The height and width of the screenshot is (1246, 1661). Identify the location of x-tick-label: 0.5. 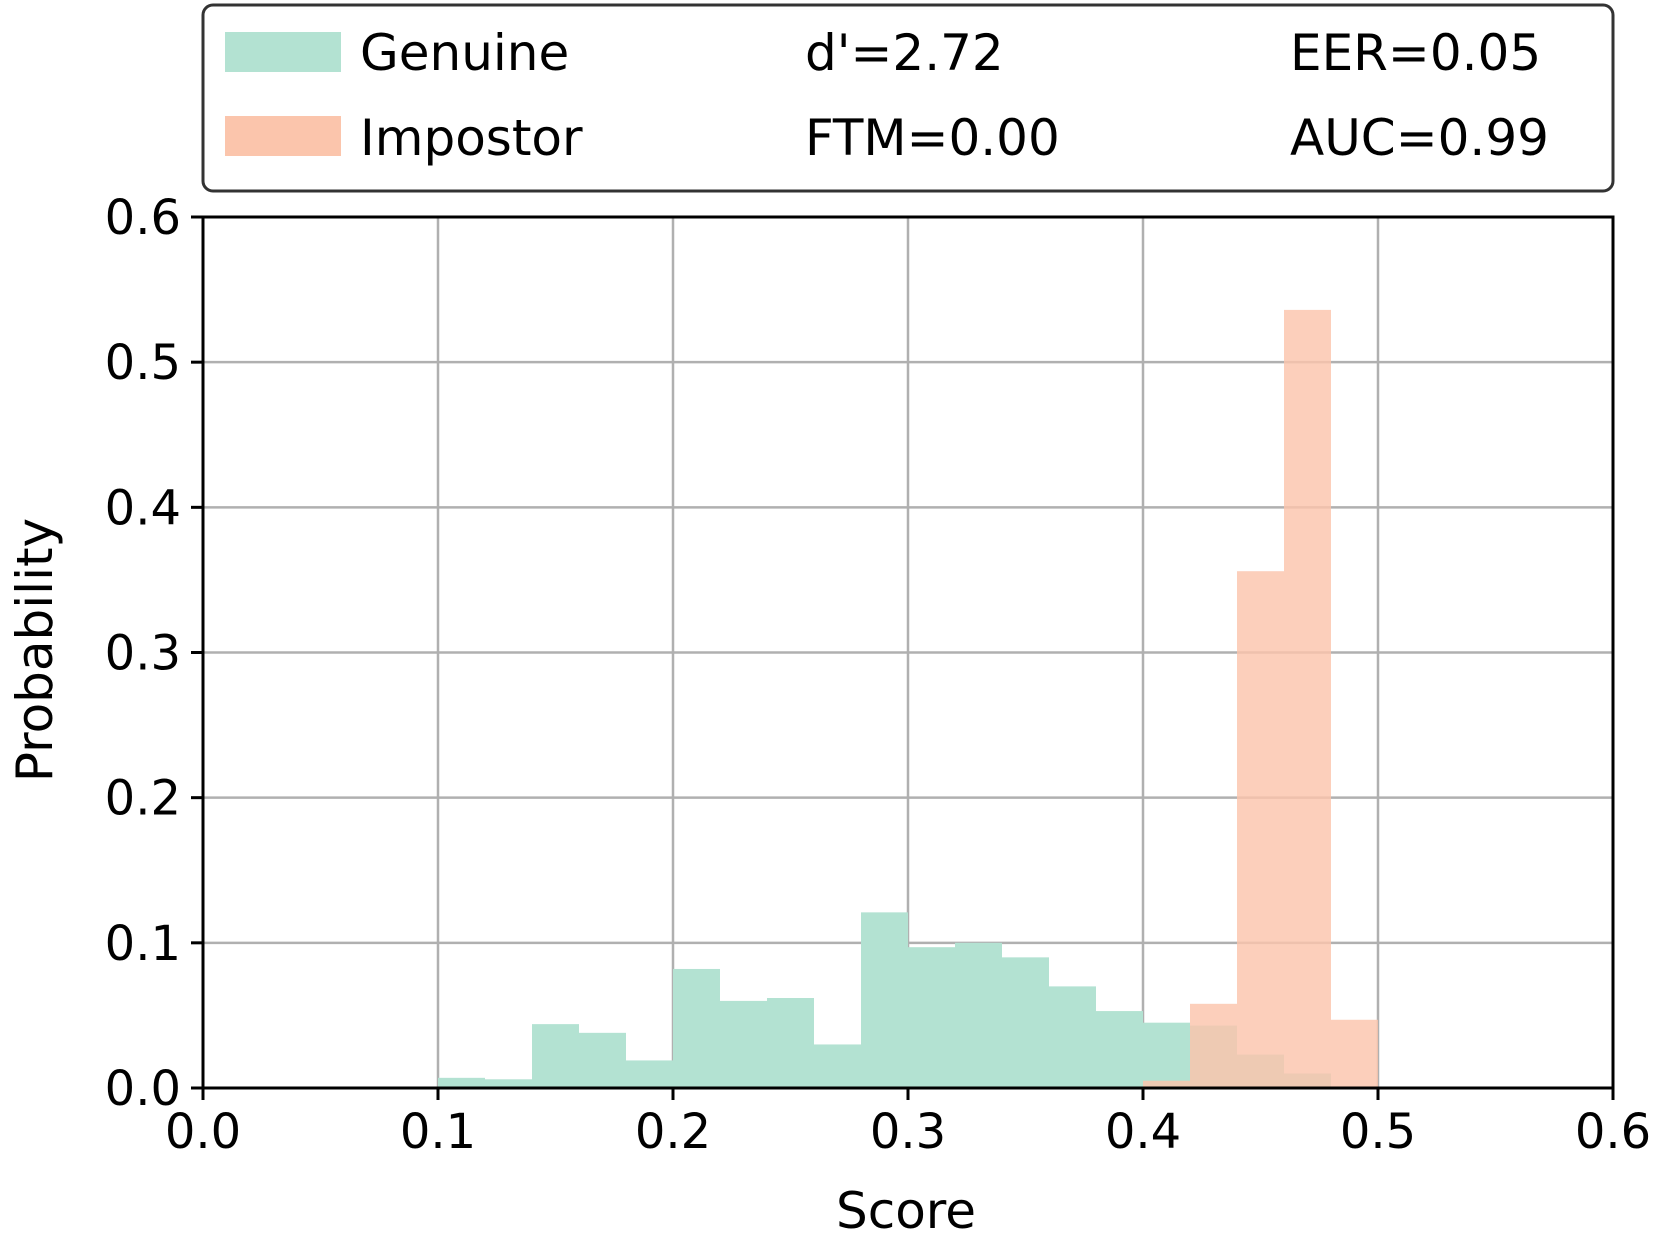
(1378, 1132).